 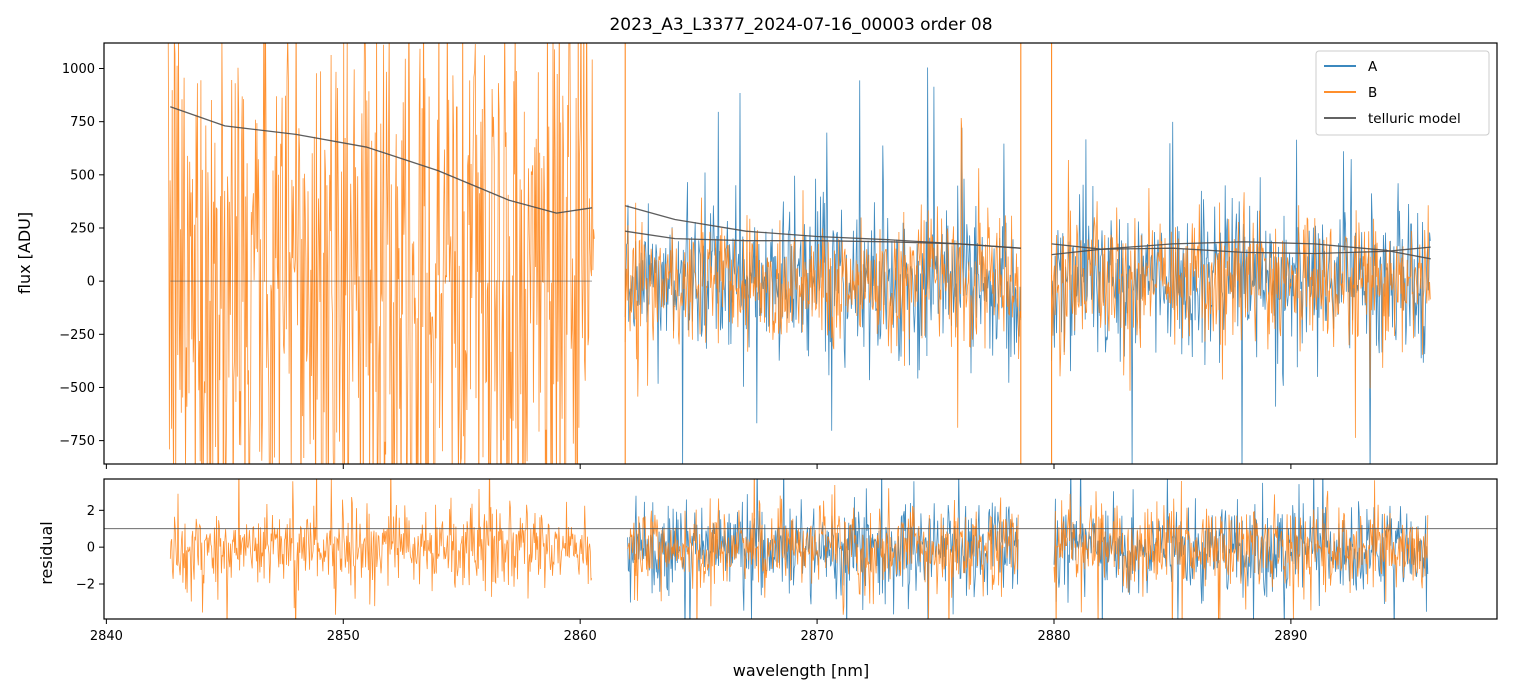 What do you see at coordinates (1402, 93) in the screenshot?
I see `legend: A B telluric model` at bounding box center [1402, 93].